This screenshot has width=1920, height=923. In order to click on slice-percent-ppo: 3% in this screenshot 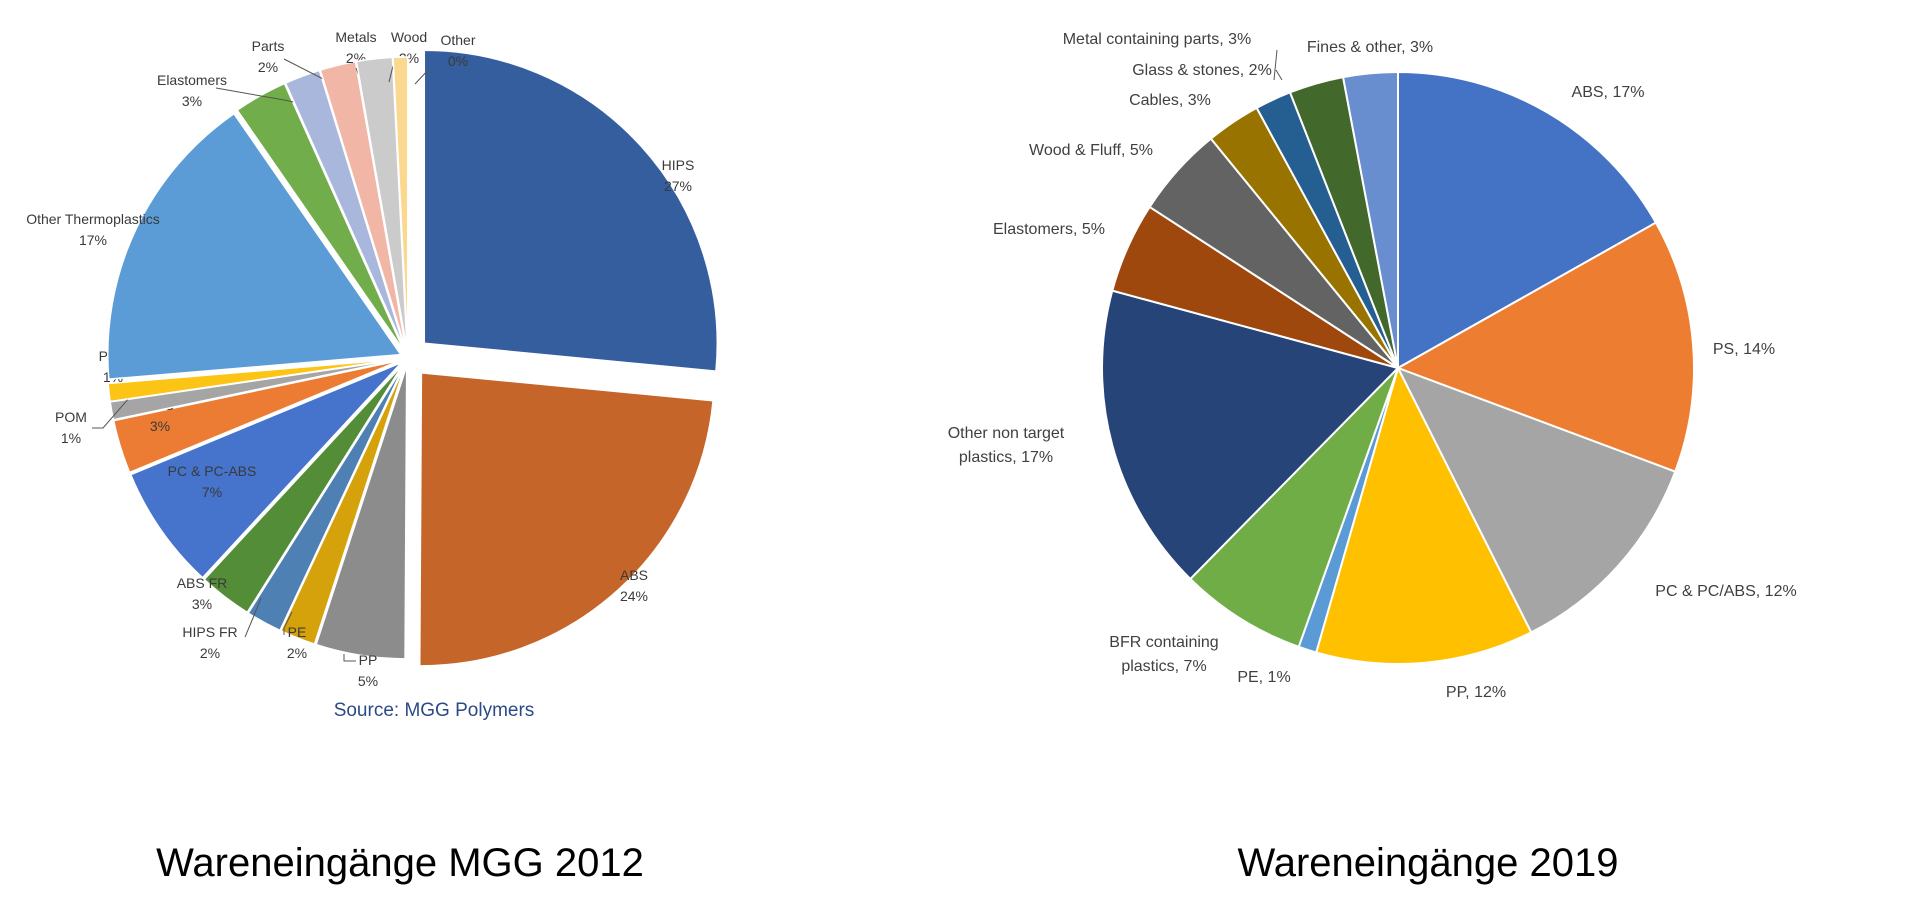, I will do `click(160, 426)`.